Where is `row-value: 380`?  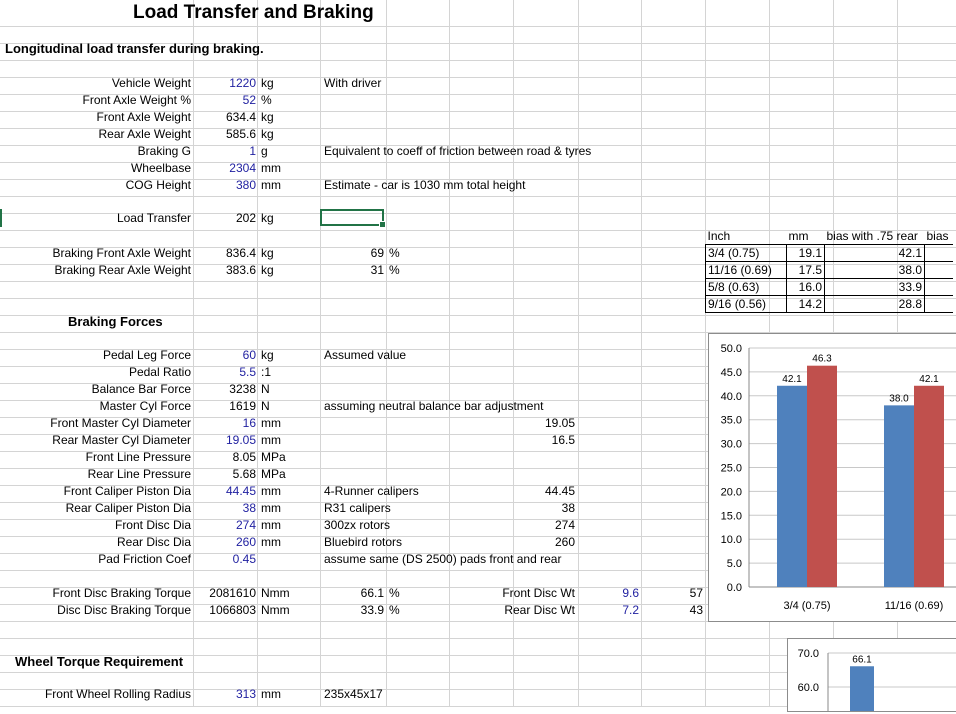 row-value: 380 is located at coordinates (245, 185).